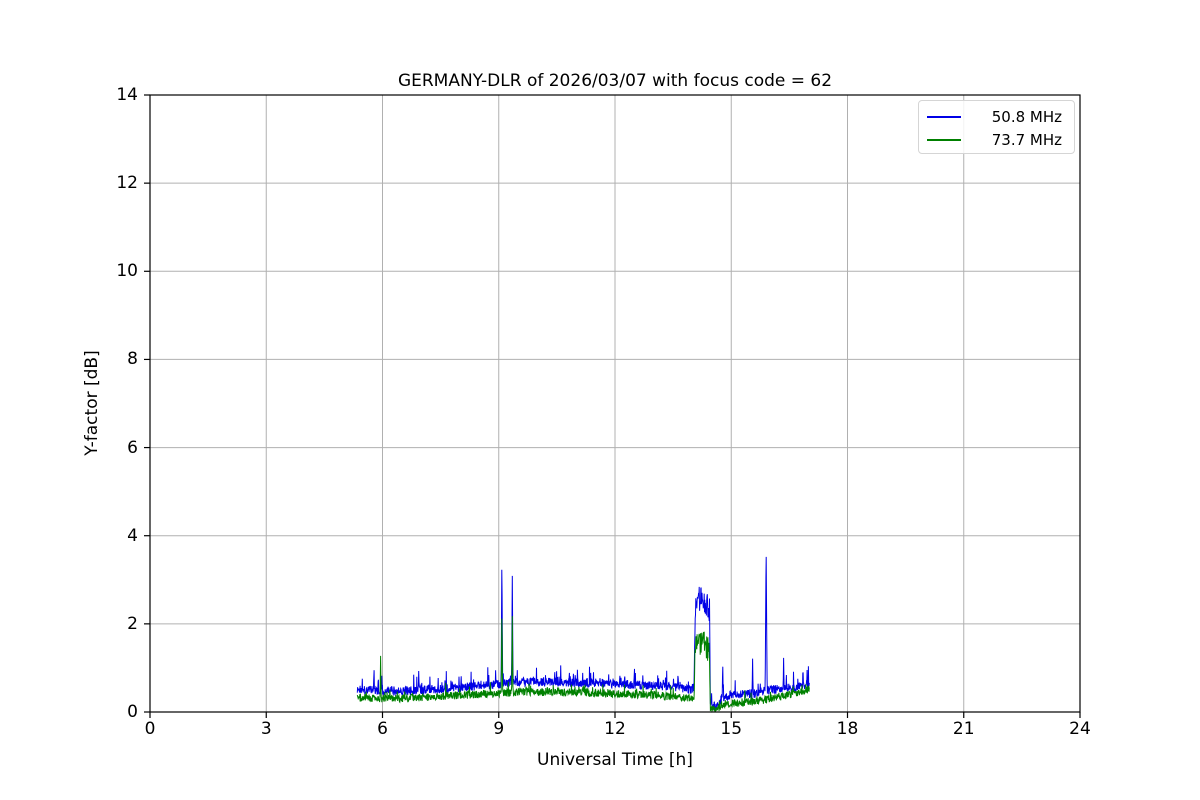  Describe the element at coordinates (1026, 116) in the screenshot. I see `legend-label: 50.8 MHz` at that location.